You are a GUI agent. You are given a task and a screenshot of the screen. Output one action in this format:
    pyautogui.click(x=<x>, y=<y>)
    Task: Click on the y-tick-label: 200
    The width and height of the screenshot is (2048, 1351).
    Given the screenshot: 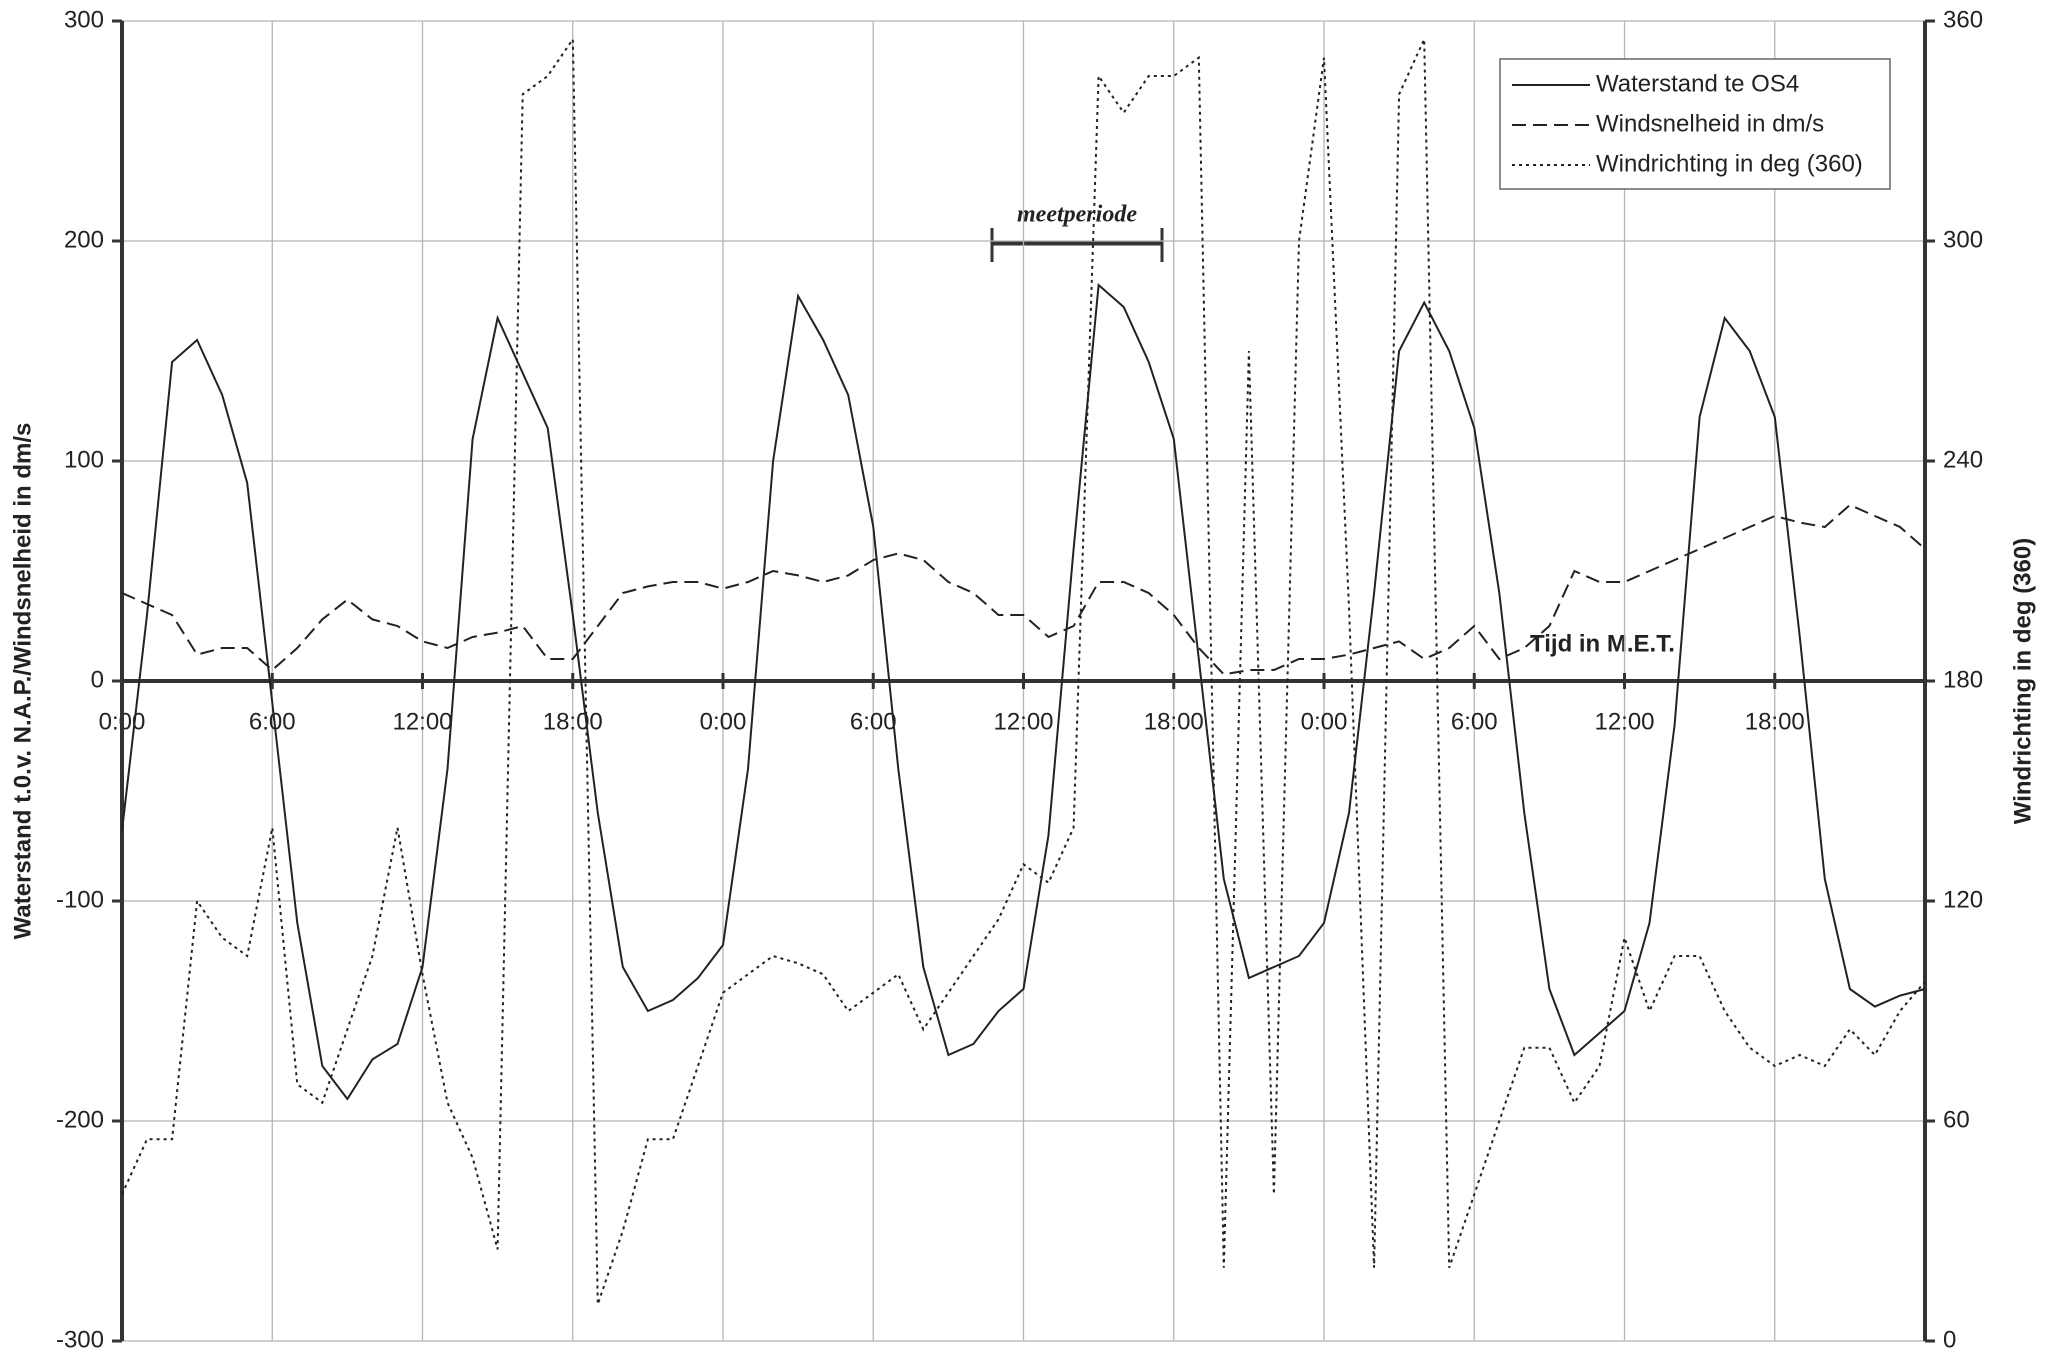 What is the action you would take?
    pyautogui.click(x=84, y=239)
    